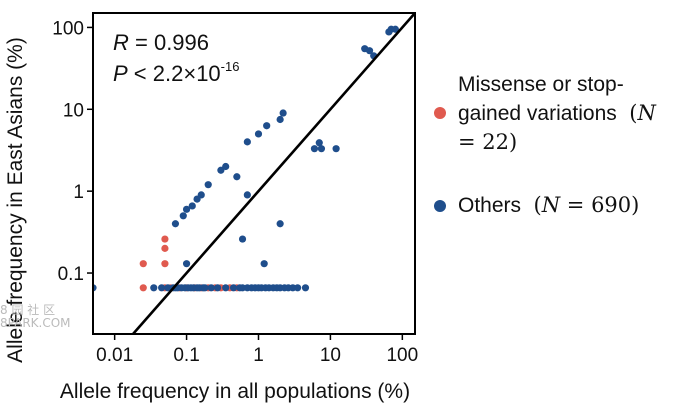  Describe the element at coordinates (186, 355) in the screenshot. I see `x-tick-label: 0.1` at that location.